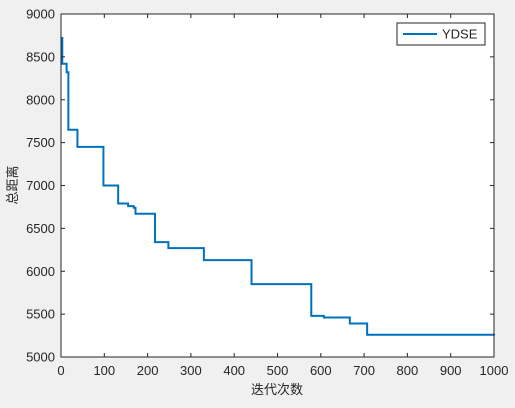 This screenshot has height=408, width=515. I want to click on y-tick-label: 5000, so click(40, 357).